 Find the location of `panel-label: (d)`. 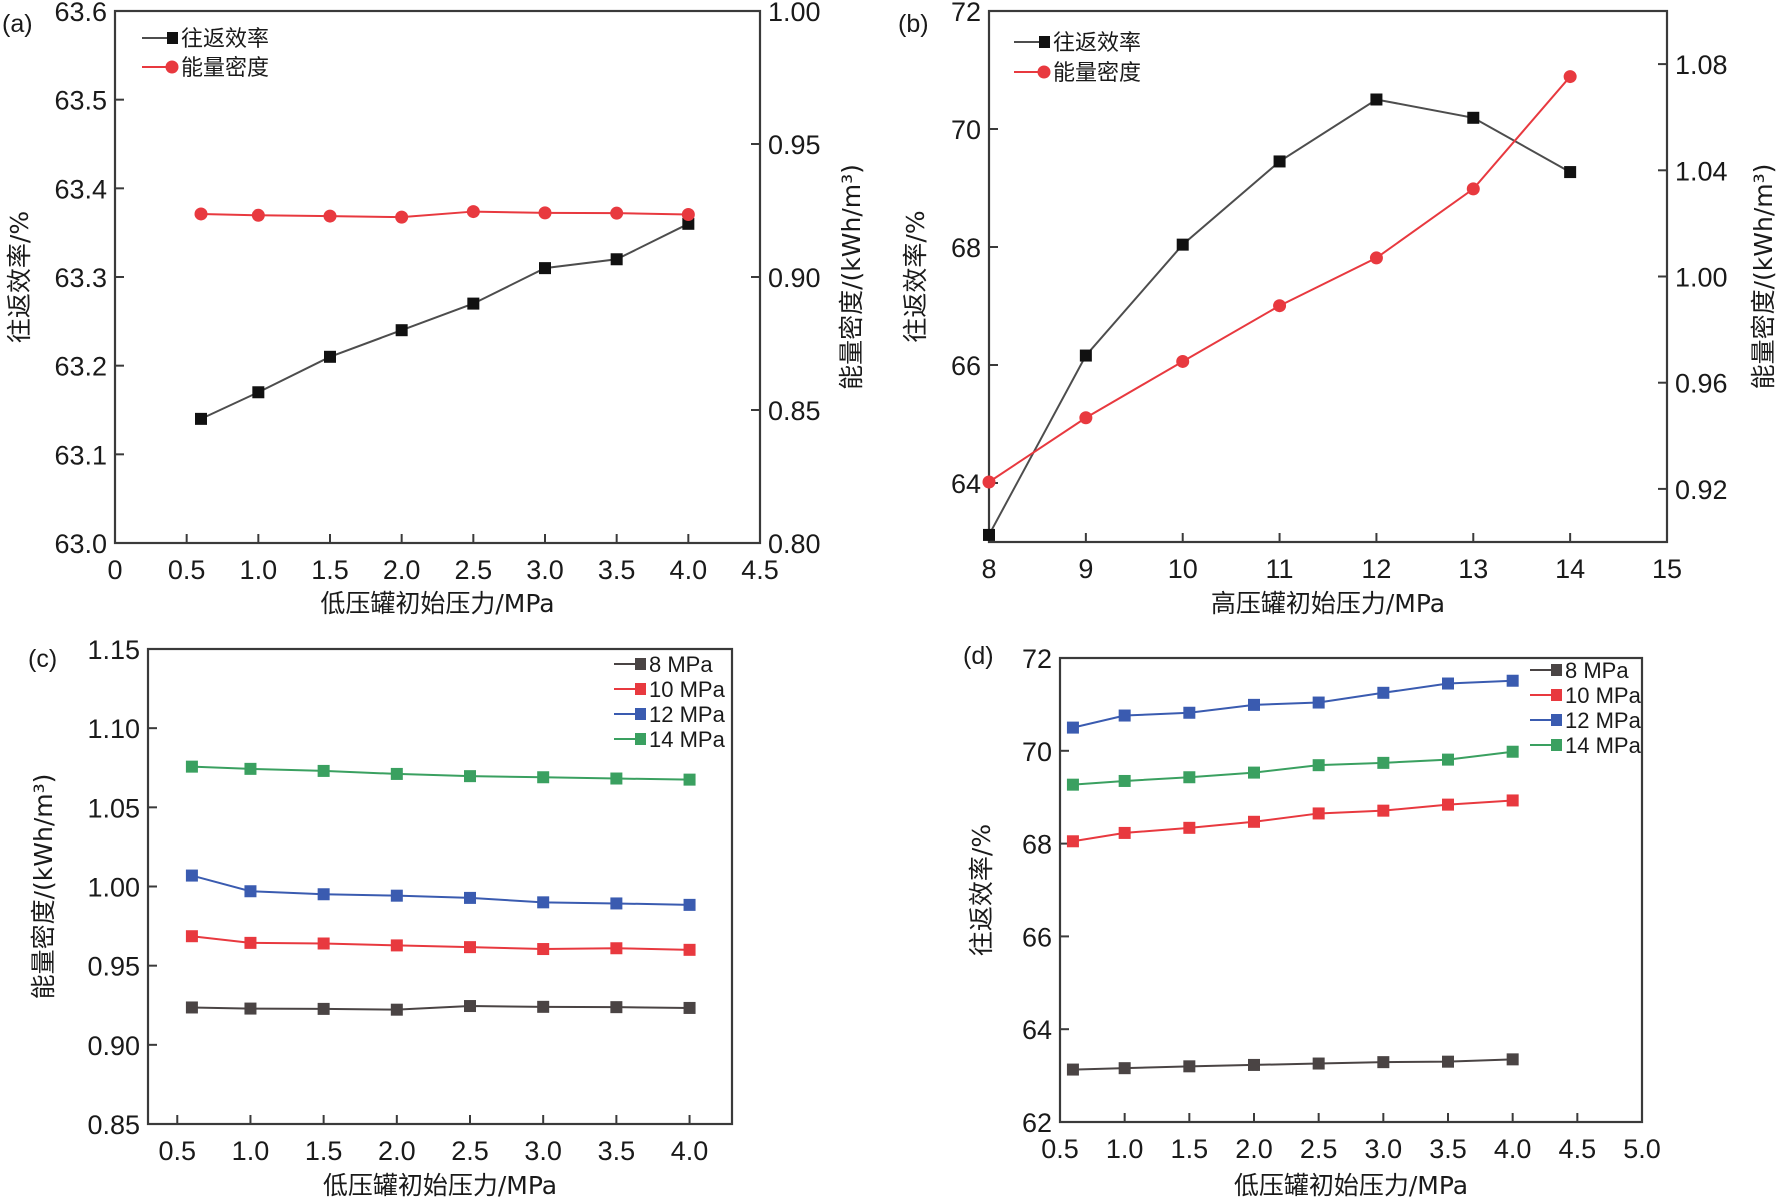

panel-label: (d) is located at coordinates (978, 656).